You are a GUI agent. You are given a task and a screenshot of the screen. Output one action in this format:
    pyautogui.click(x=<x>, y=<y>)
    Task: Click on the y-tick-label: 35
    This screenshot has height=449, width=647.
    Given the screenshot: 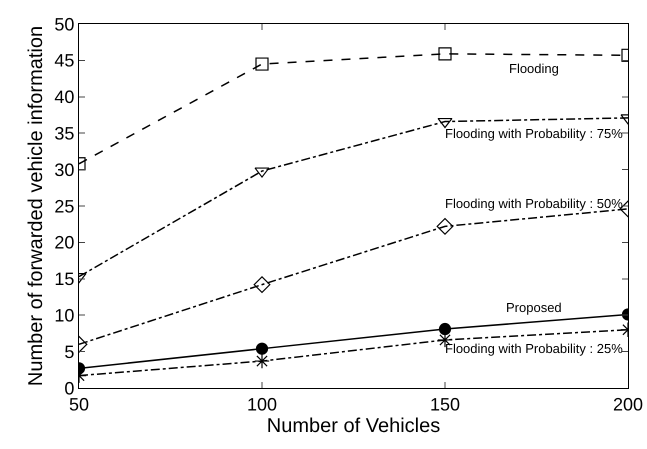 What is the action you would take?
    pyautogui.click(x=64, y=134)
    